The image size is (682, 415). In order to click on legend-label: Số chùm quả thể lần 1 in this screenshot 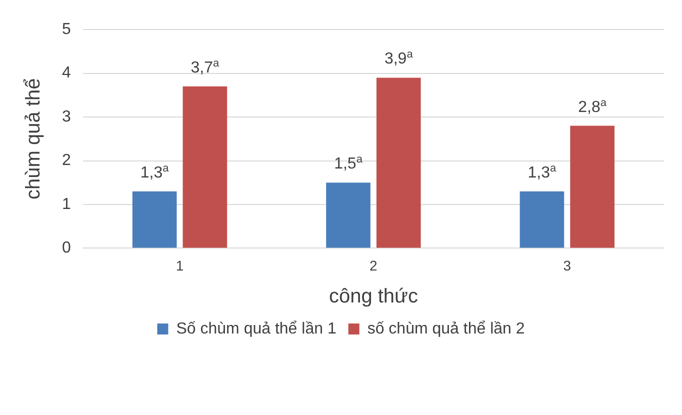, I will do `click(256, 329)`.